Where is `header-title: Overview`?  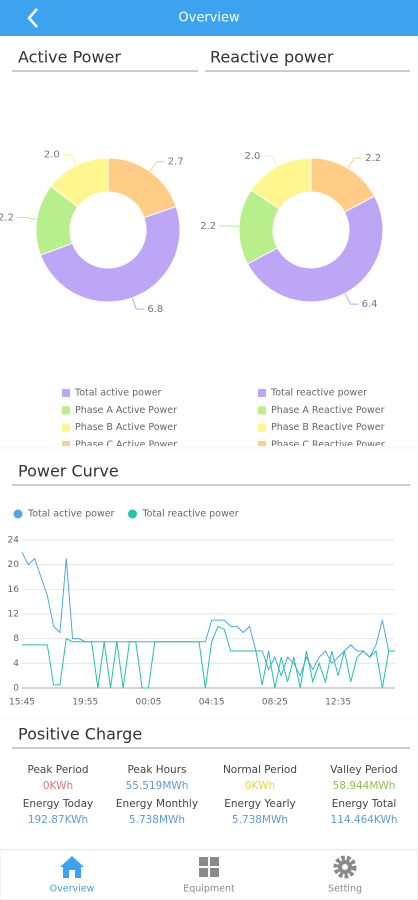 header-title: Overview is located at coordinates (209, 18).